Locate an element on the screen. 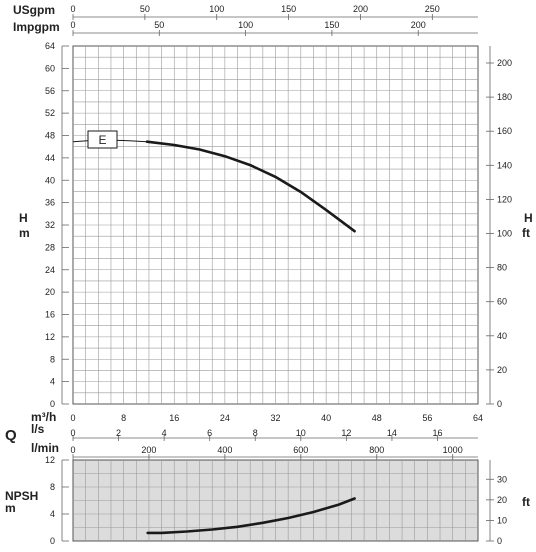 Image resolution: width=536 pixels, height=552 pixels. m3h-tick-label: 16 is located at coordinates (174, 418).